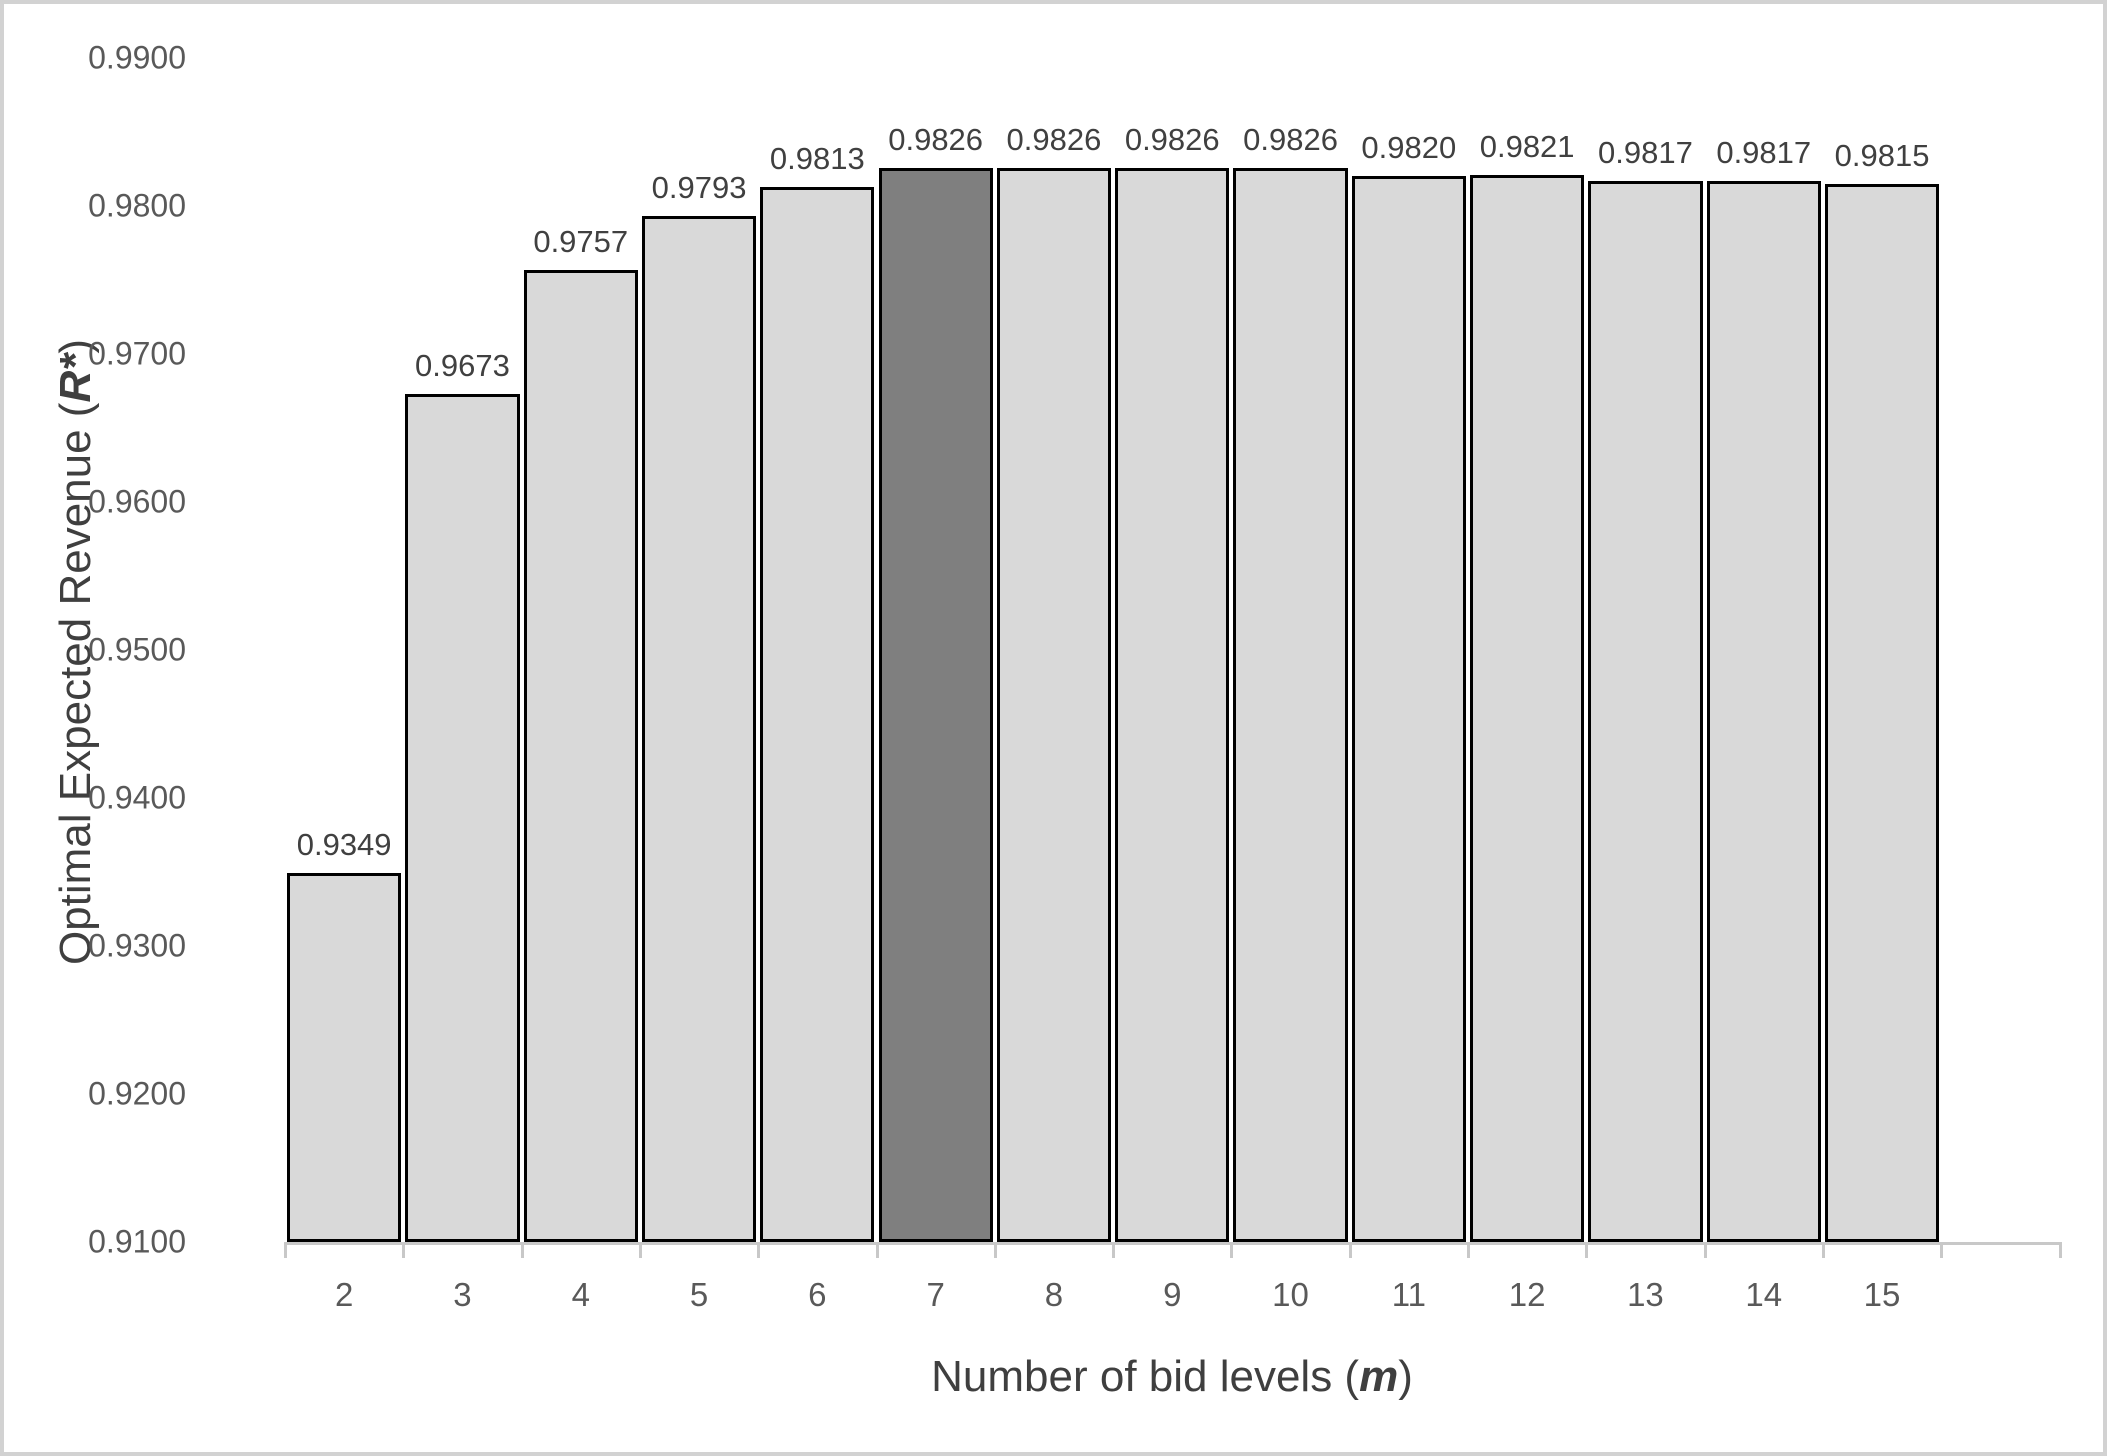 Image resolution: width=2107 pixels, height=1456 pixels. Describe the element at coordinates (137, 797) in the screenshot. I see `y-axis-tick-label: 0.9400` at that location.